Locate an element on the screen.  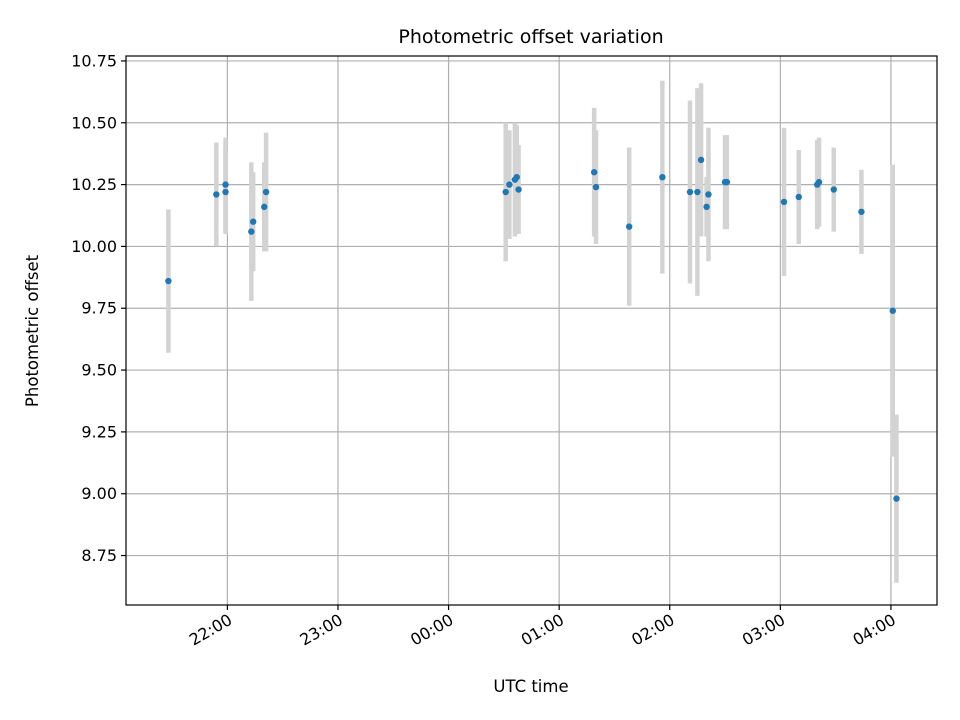
y-tick-label: 8.75 is located at coordinates (99, 555).